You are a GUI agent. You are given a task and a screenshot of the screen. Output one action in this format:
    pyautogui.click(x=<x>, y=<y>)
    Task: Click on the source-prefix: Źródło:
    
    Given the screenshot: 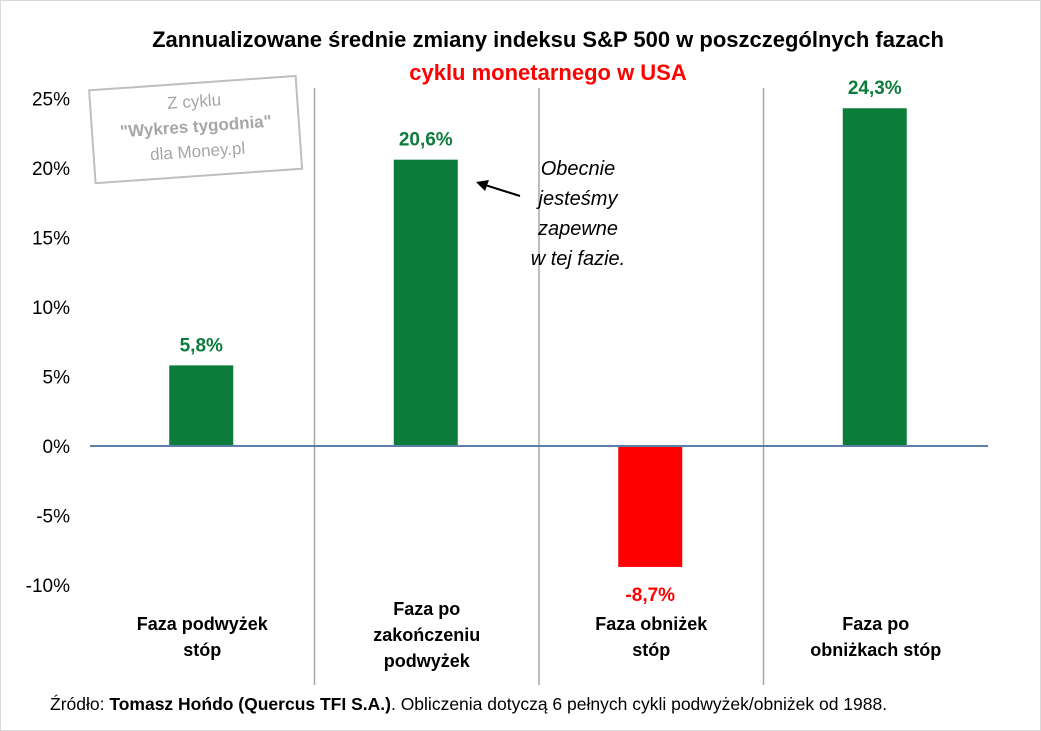 What is the action you would take?
    pyautogui.click(x=80, y=704)
    